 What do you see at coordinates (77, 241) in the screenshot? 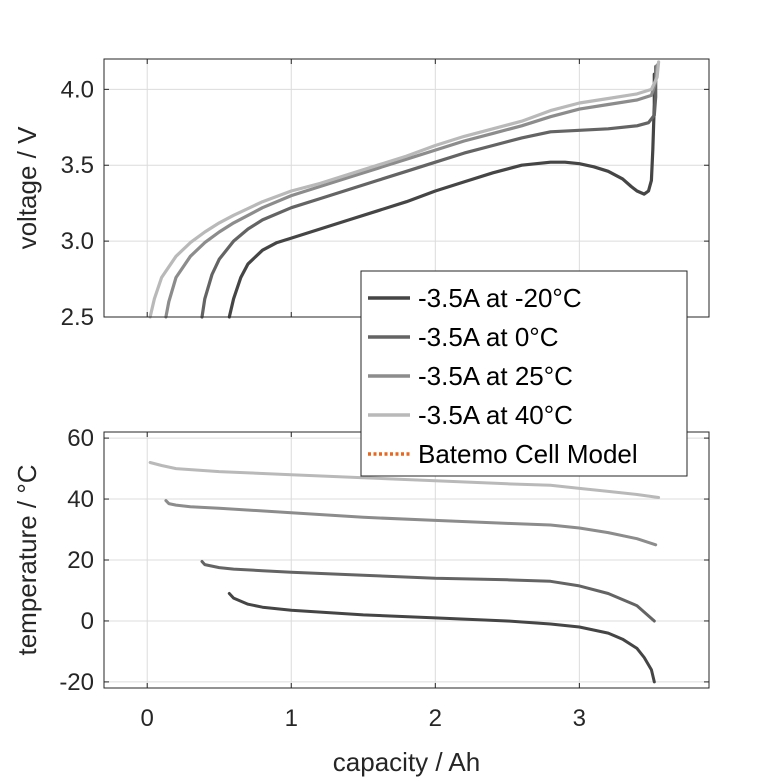
I see `voltage-y-tick-label: 3.0` at bounding box center [77, 241].